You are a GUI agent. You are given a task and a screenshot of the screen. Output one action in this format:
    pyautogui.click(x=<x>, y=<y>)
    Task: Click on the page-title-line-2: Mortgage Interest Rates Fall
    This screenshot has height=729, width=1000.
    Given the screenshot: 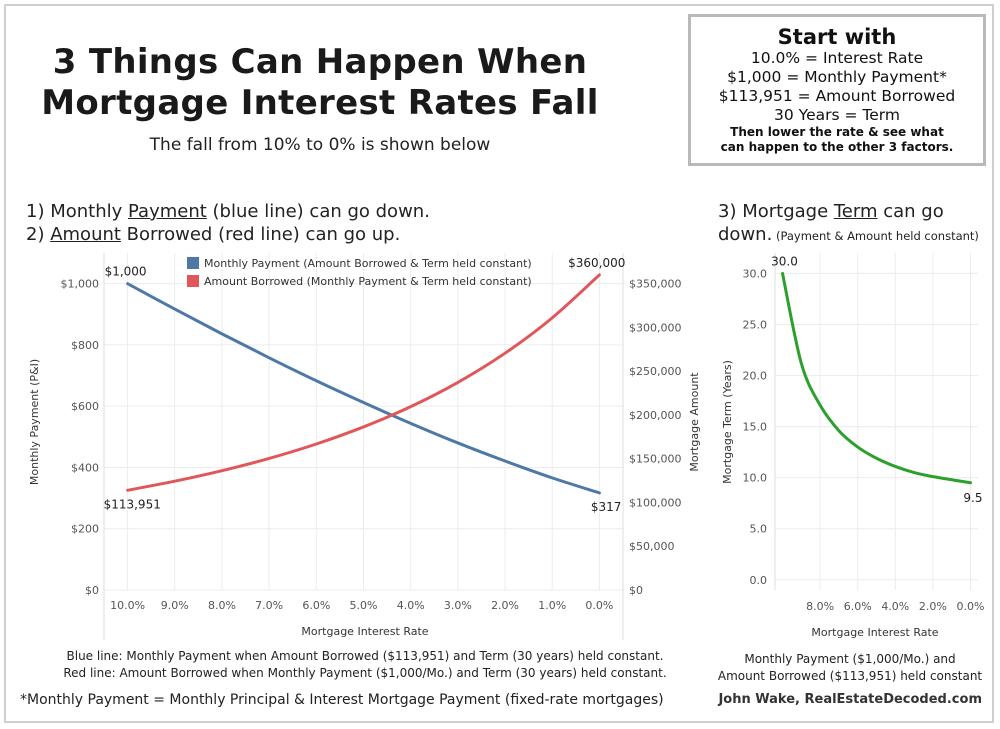 What is the action you would take?
    pyautogui.click(x=320, y=103)
    